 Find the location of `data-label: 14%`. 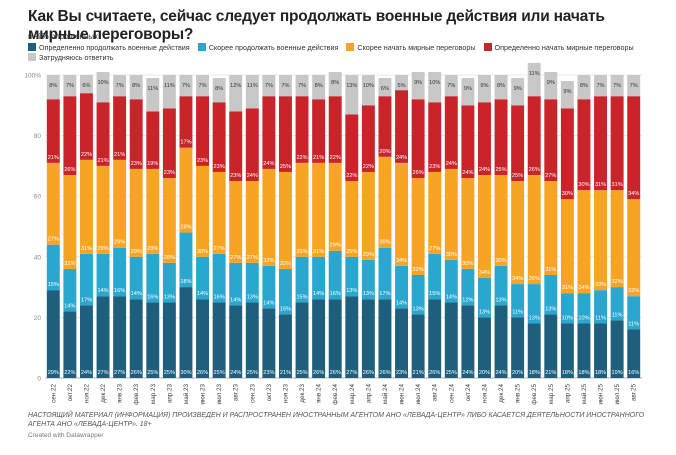

data-label: 14% is located at coordinates (318, 294).